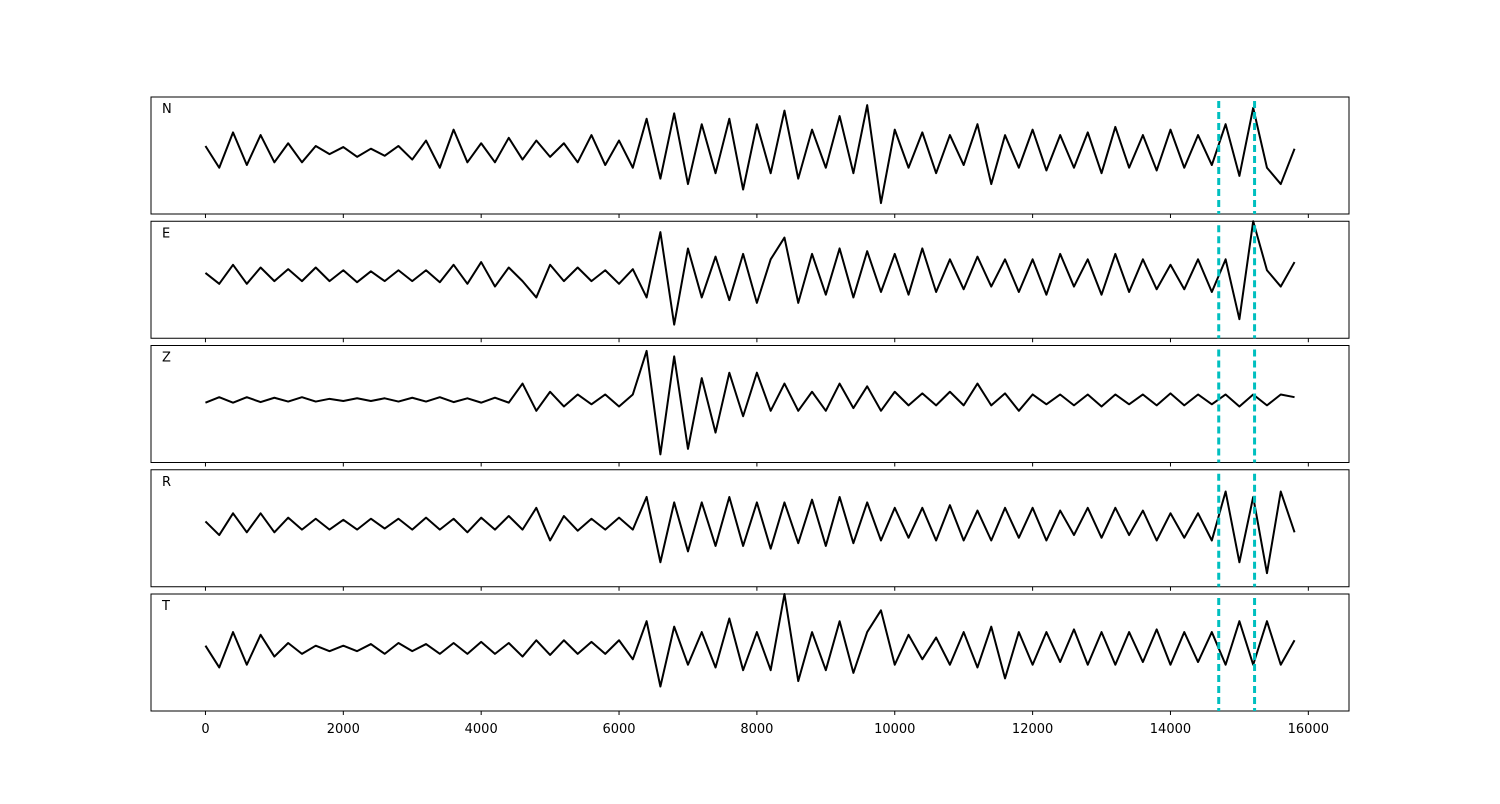 The image size is (1500, 804). What do you see at coordinates (756, 729) in the screenshot?
I see `x-tick-label: 8000` at bounding box center [756, 729].